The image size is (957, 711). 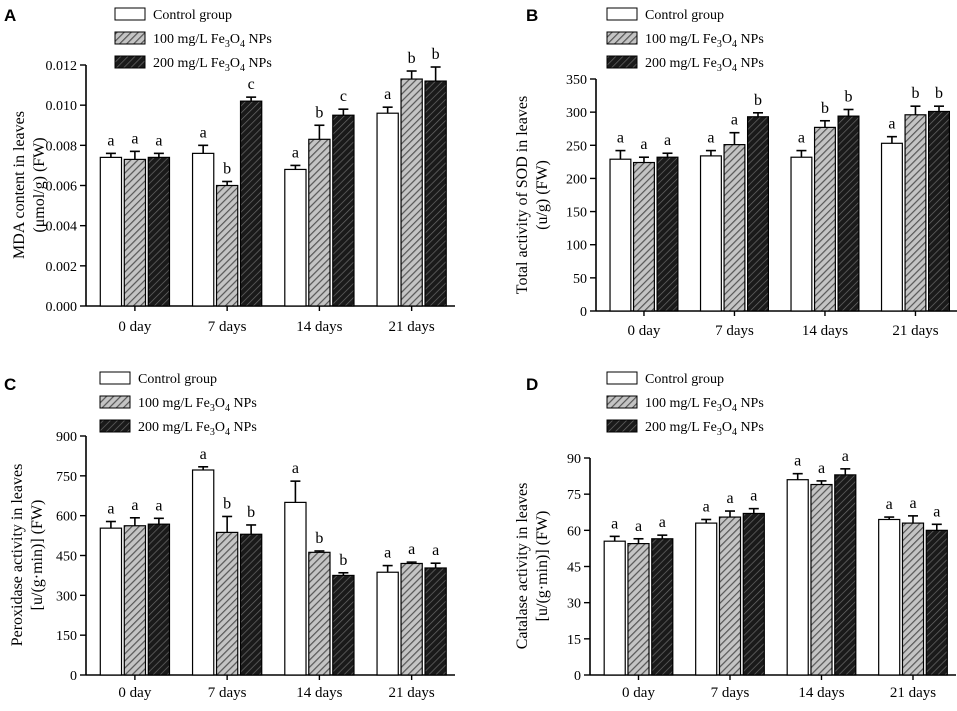 What do you see at coordinates (574, 640) in the screenshot?
I see `y-tick-label: 15` at bounding box center [574, 640].